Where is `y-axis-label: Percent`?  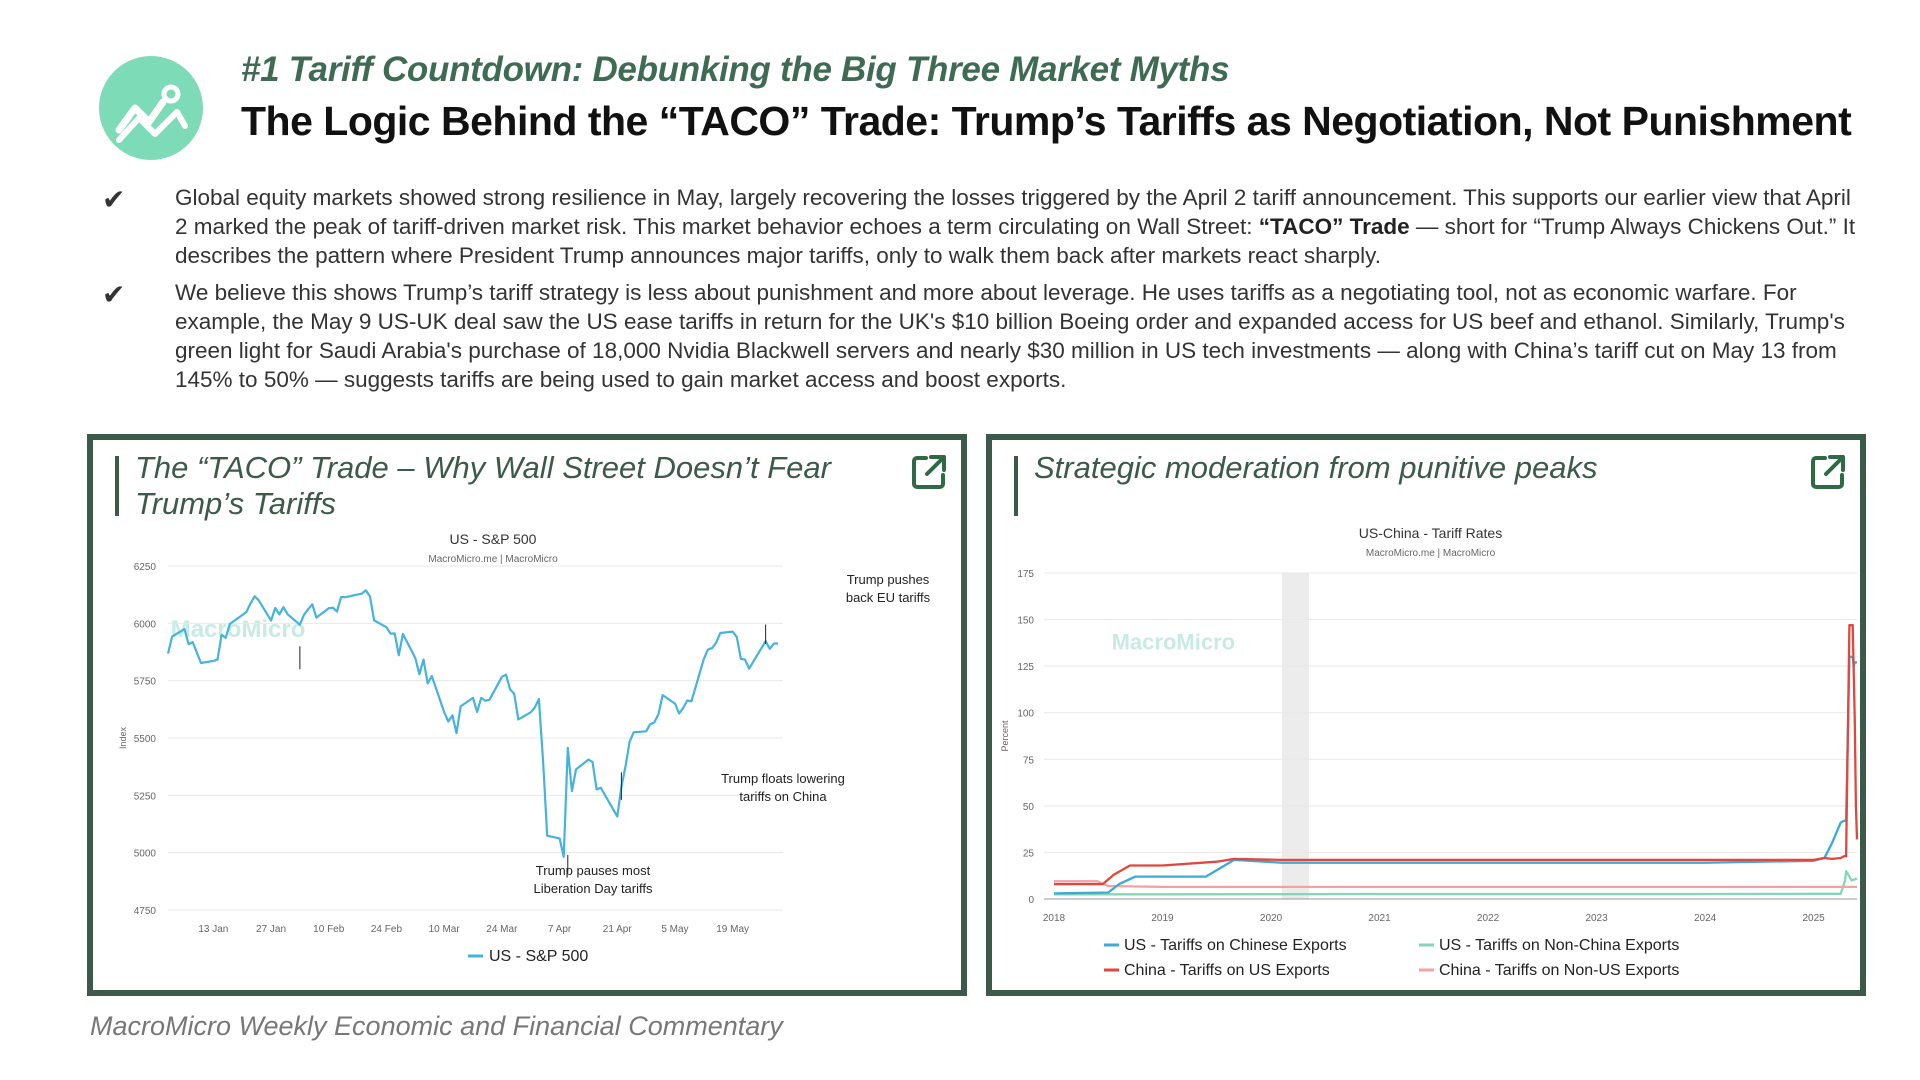
y-axis-label: Percent is located at coordinates (1005, 736).